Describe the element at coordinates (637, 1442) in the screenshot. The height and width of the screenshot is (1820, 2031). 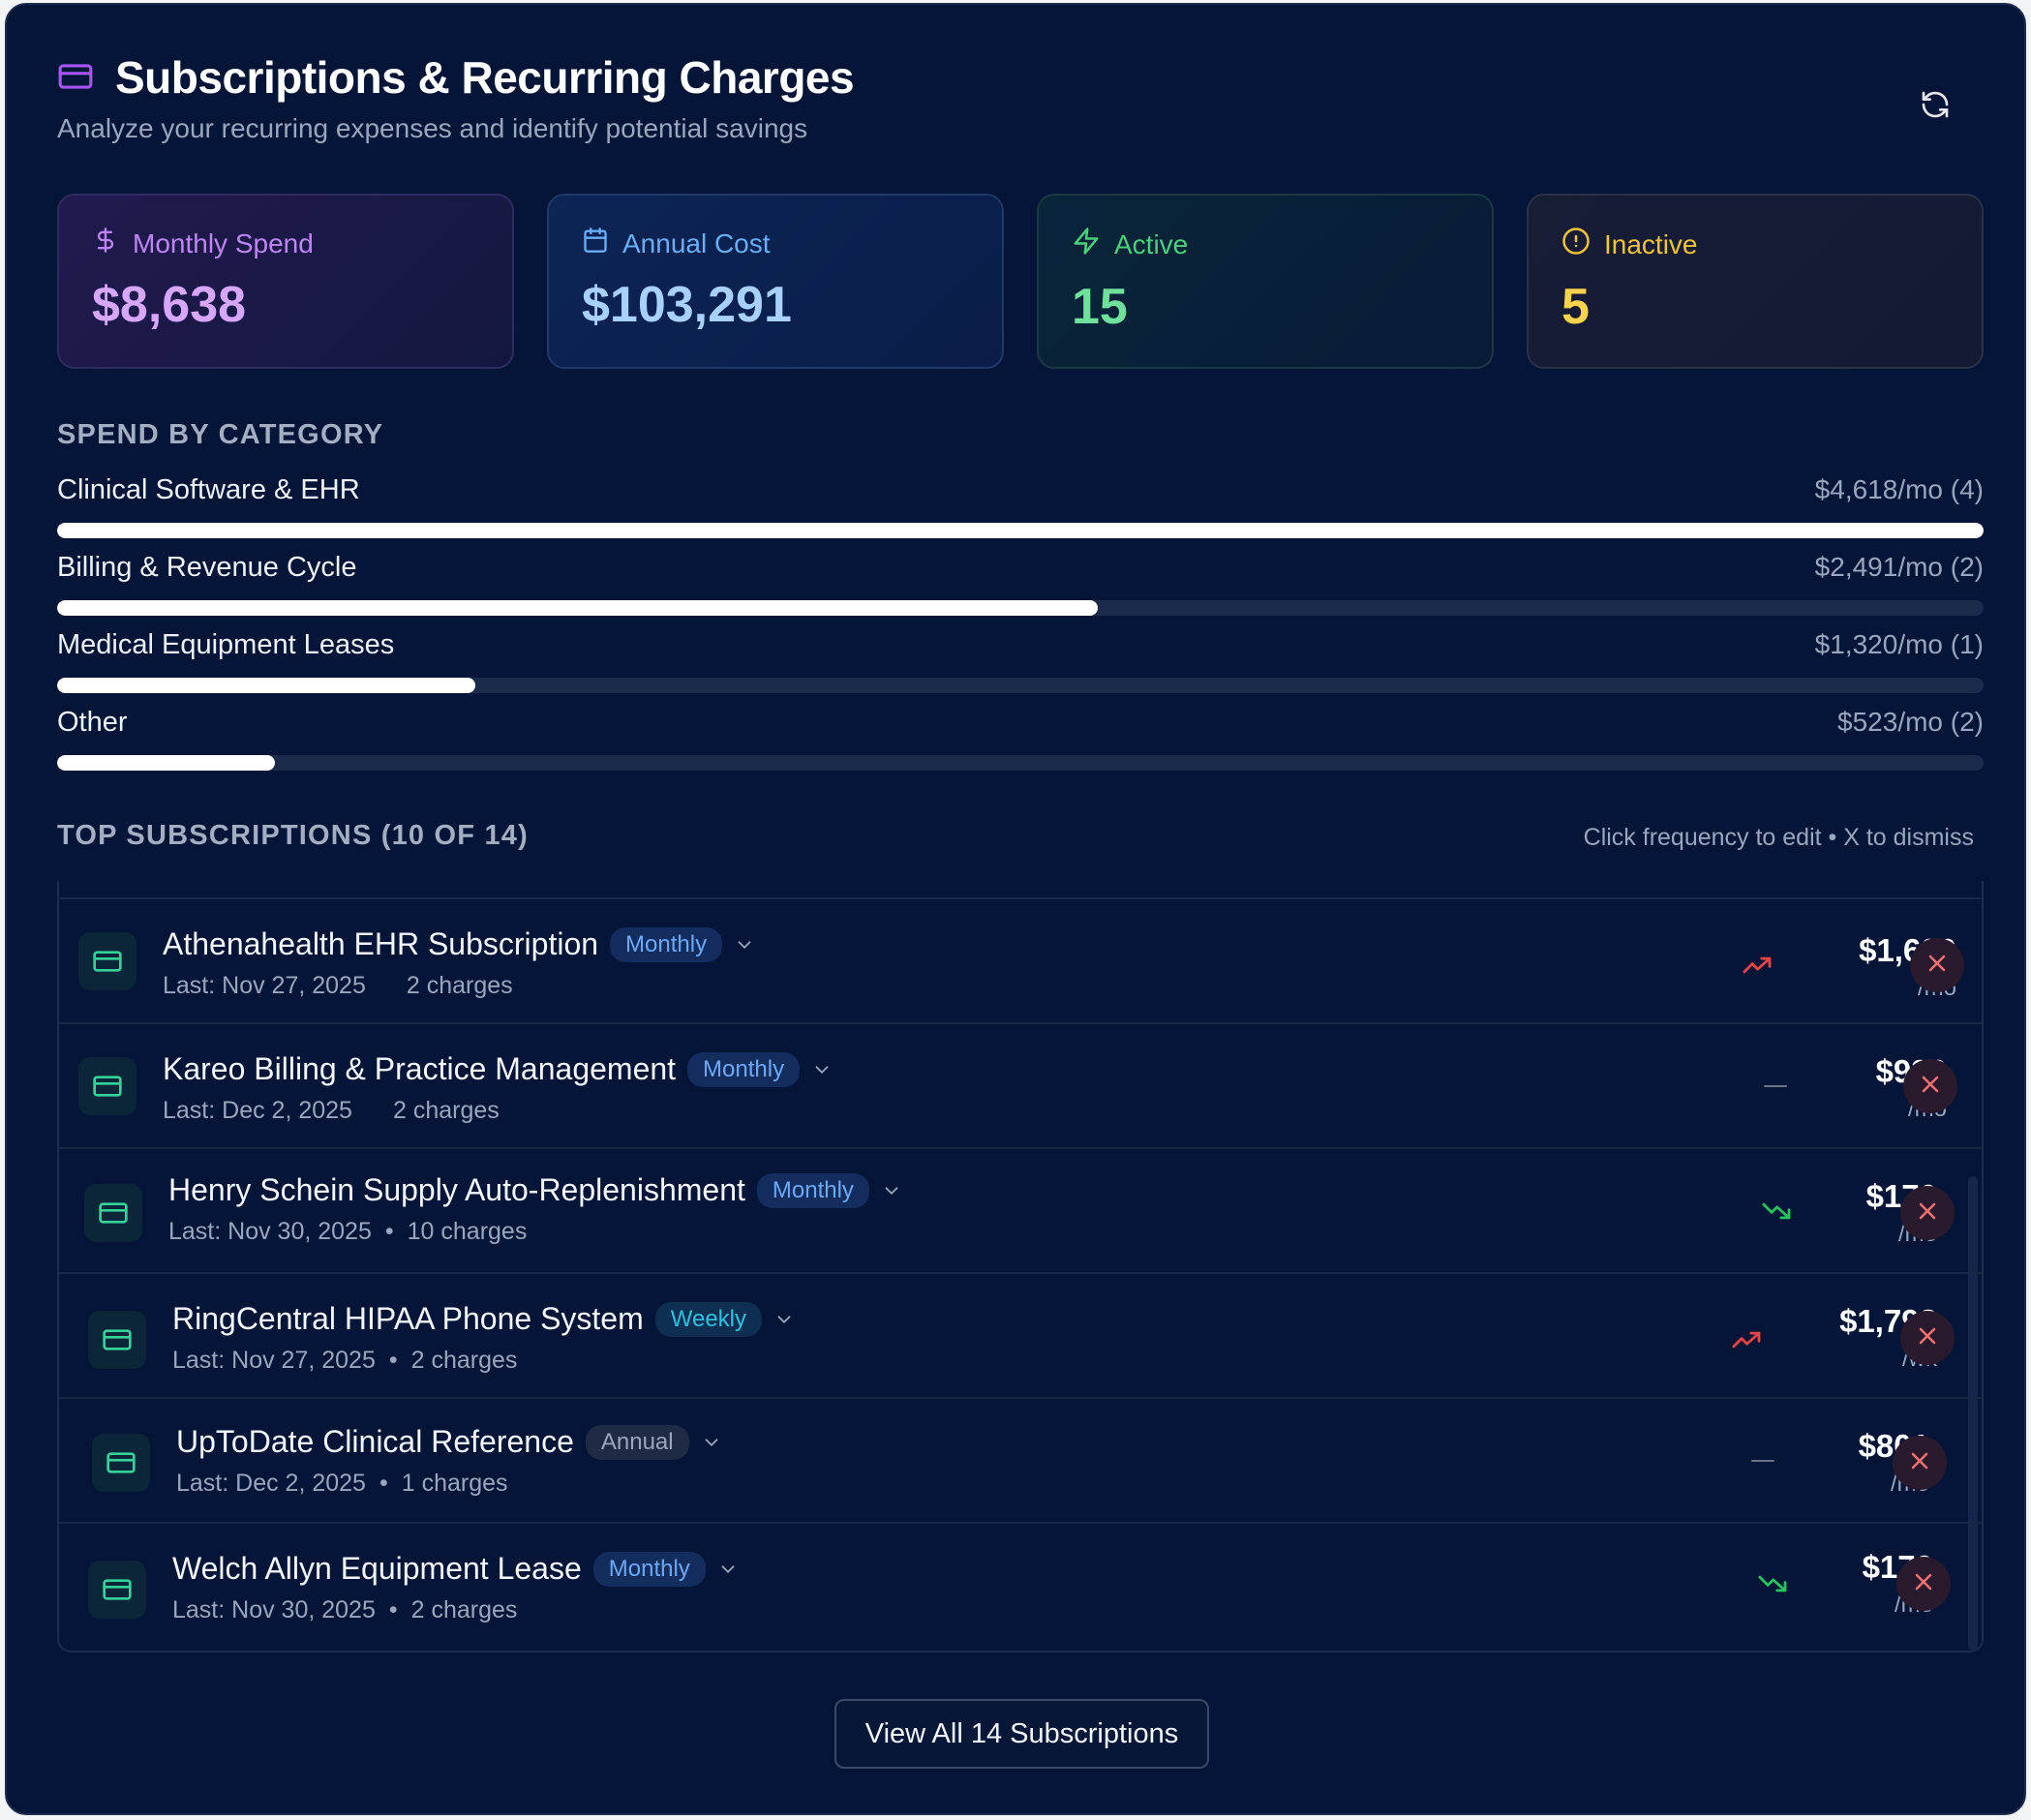
I see `frequency-badge: Annual` at that location.